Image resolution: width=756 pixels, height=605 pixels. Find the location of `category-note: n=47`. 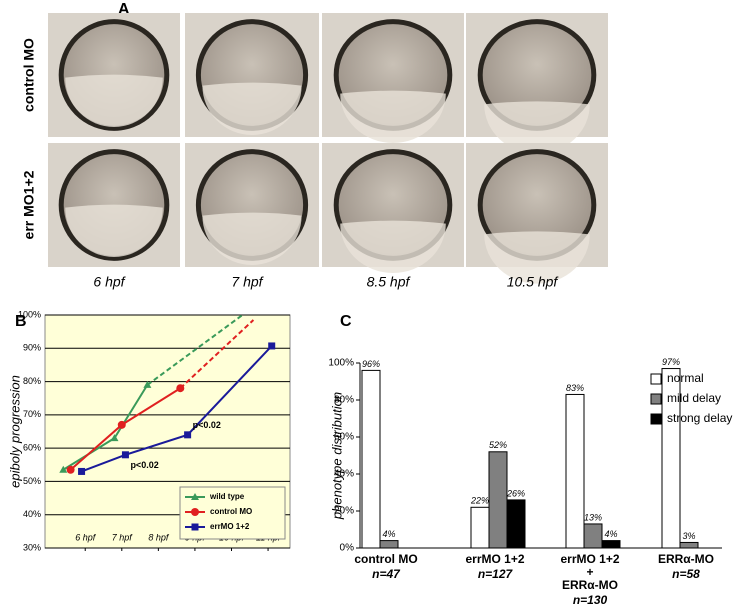

category-note: n=47 is located at coordinates (386, 574).